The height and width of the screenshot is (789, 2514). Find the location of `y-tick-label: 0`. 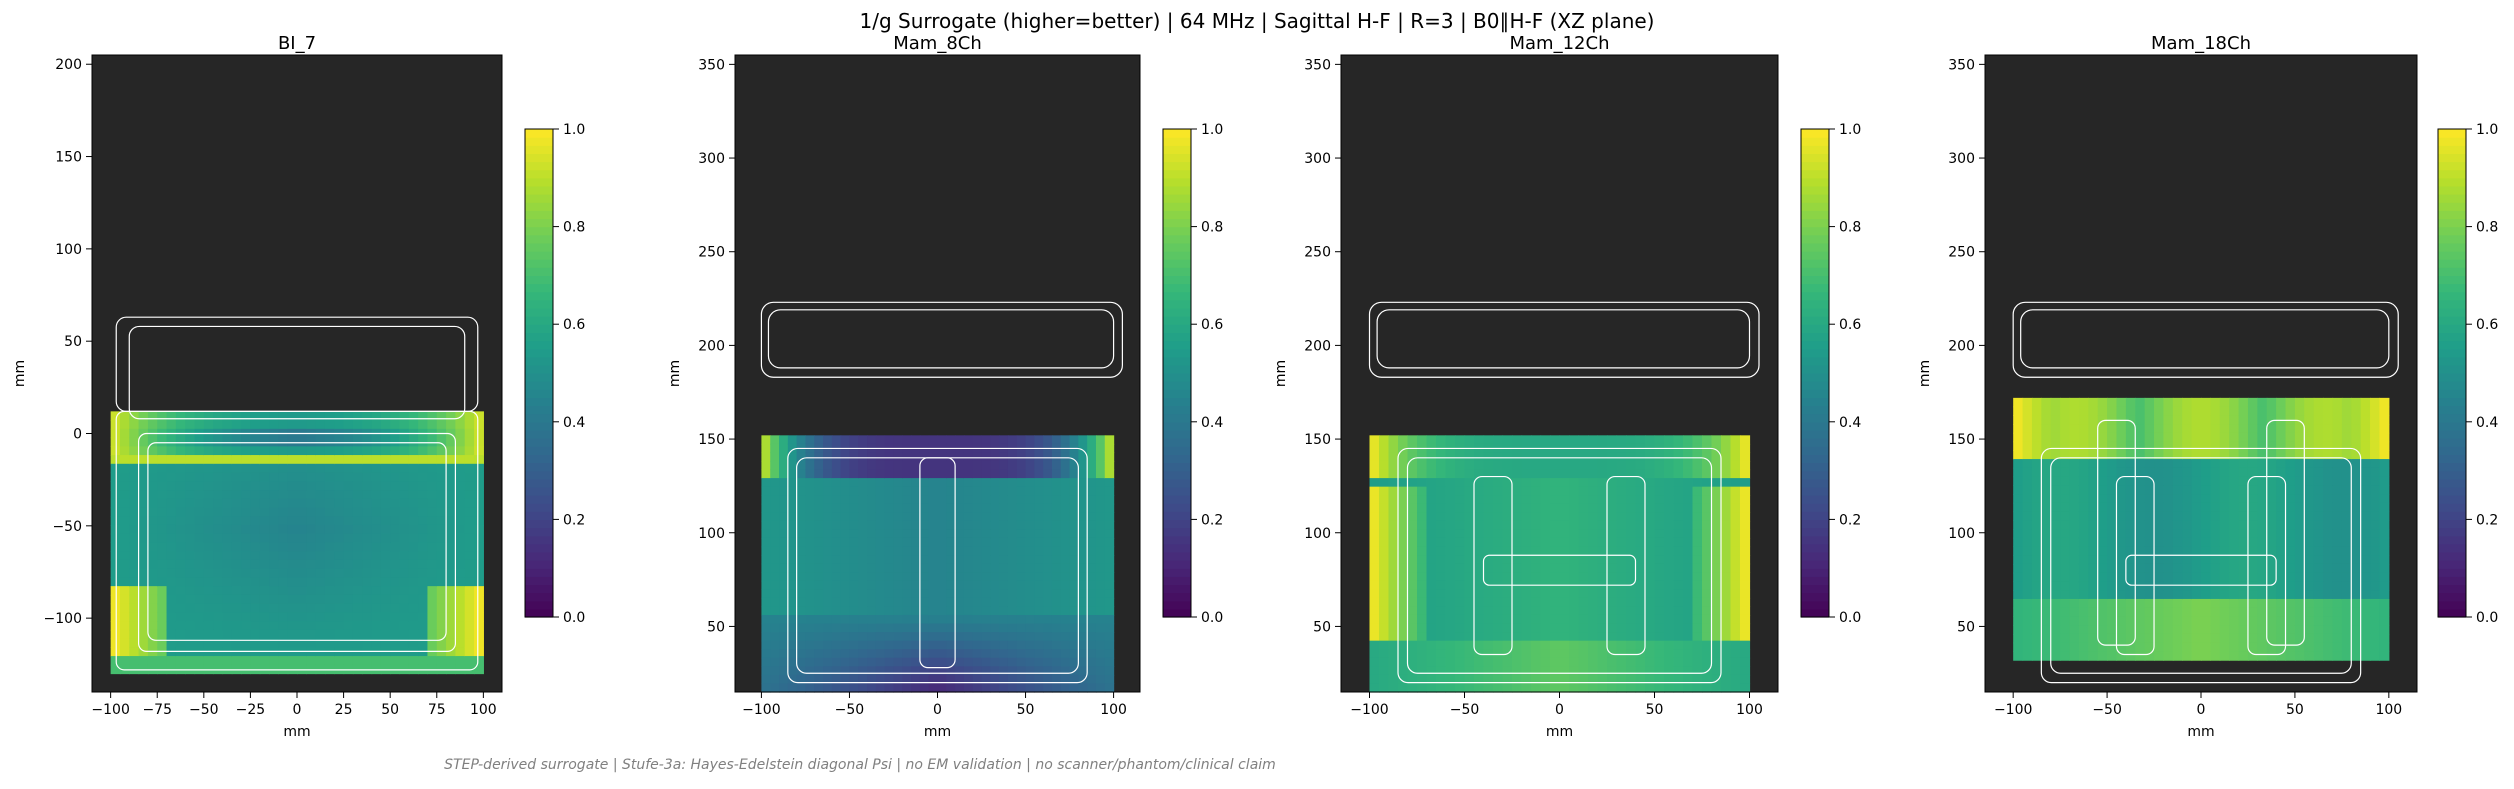

y-tick-label: 0 is located at coordinates (77, 435).